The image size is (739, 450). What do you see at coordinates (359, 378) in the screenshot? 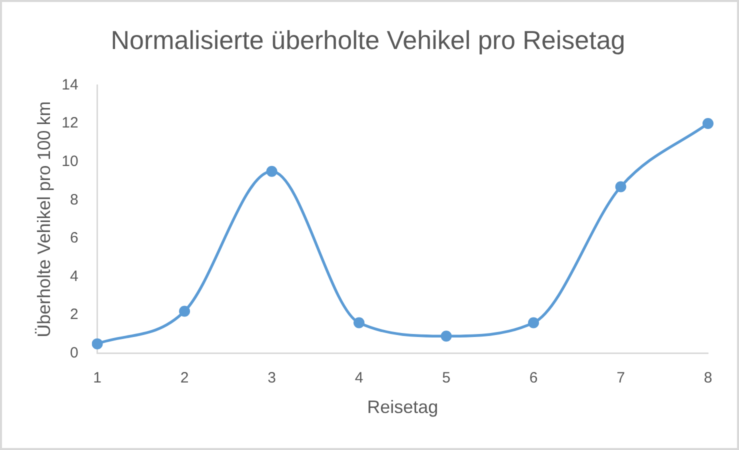
I see `x-tick-label: 4` at bounding box center [359, 378].